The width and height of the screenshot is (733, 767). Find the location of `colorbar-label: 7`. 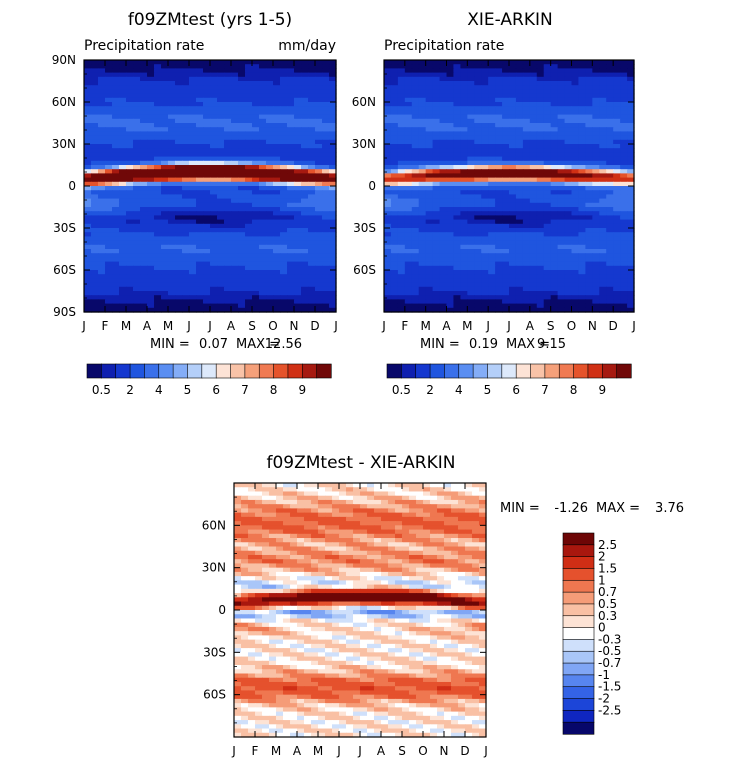

colorbar-label: 7 is located at coordinates (545, 390).